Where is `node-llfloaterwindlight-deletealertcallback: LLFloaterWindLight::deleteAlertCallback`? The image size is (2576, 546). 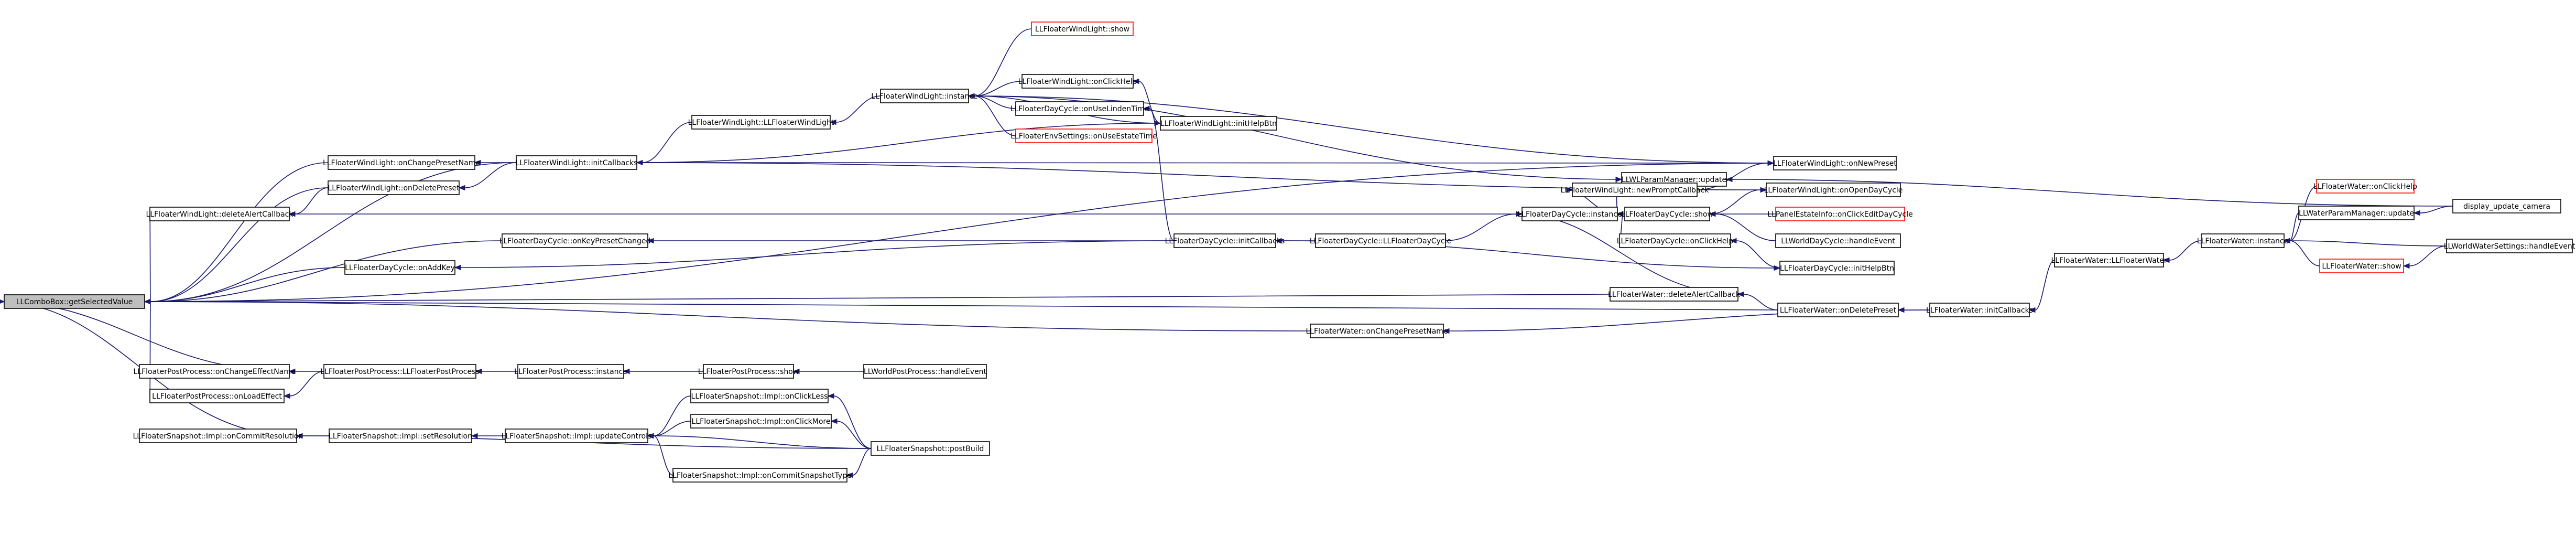 node-llfloaterwindlight-deletealertcallback: LLFloaterWindLight::deleteAlertCallback is located at coordinates (220, 214).